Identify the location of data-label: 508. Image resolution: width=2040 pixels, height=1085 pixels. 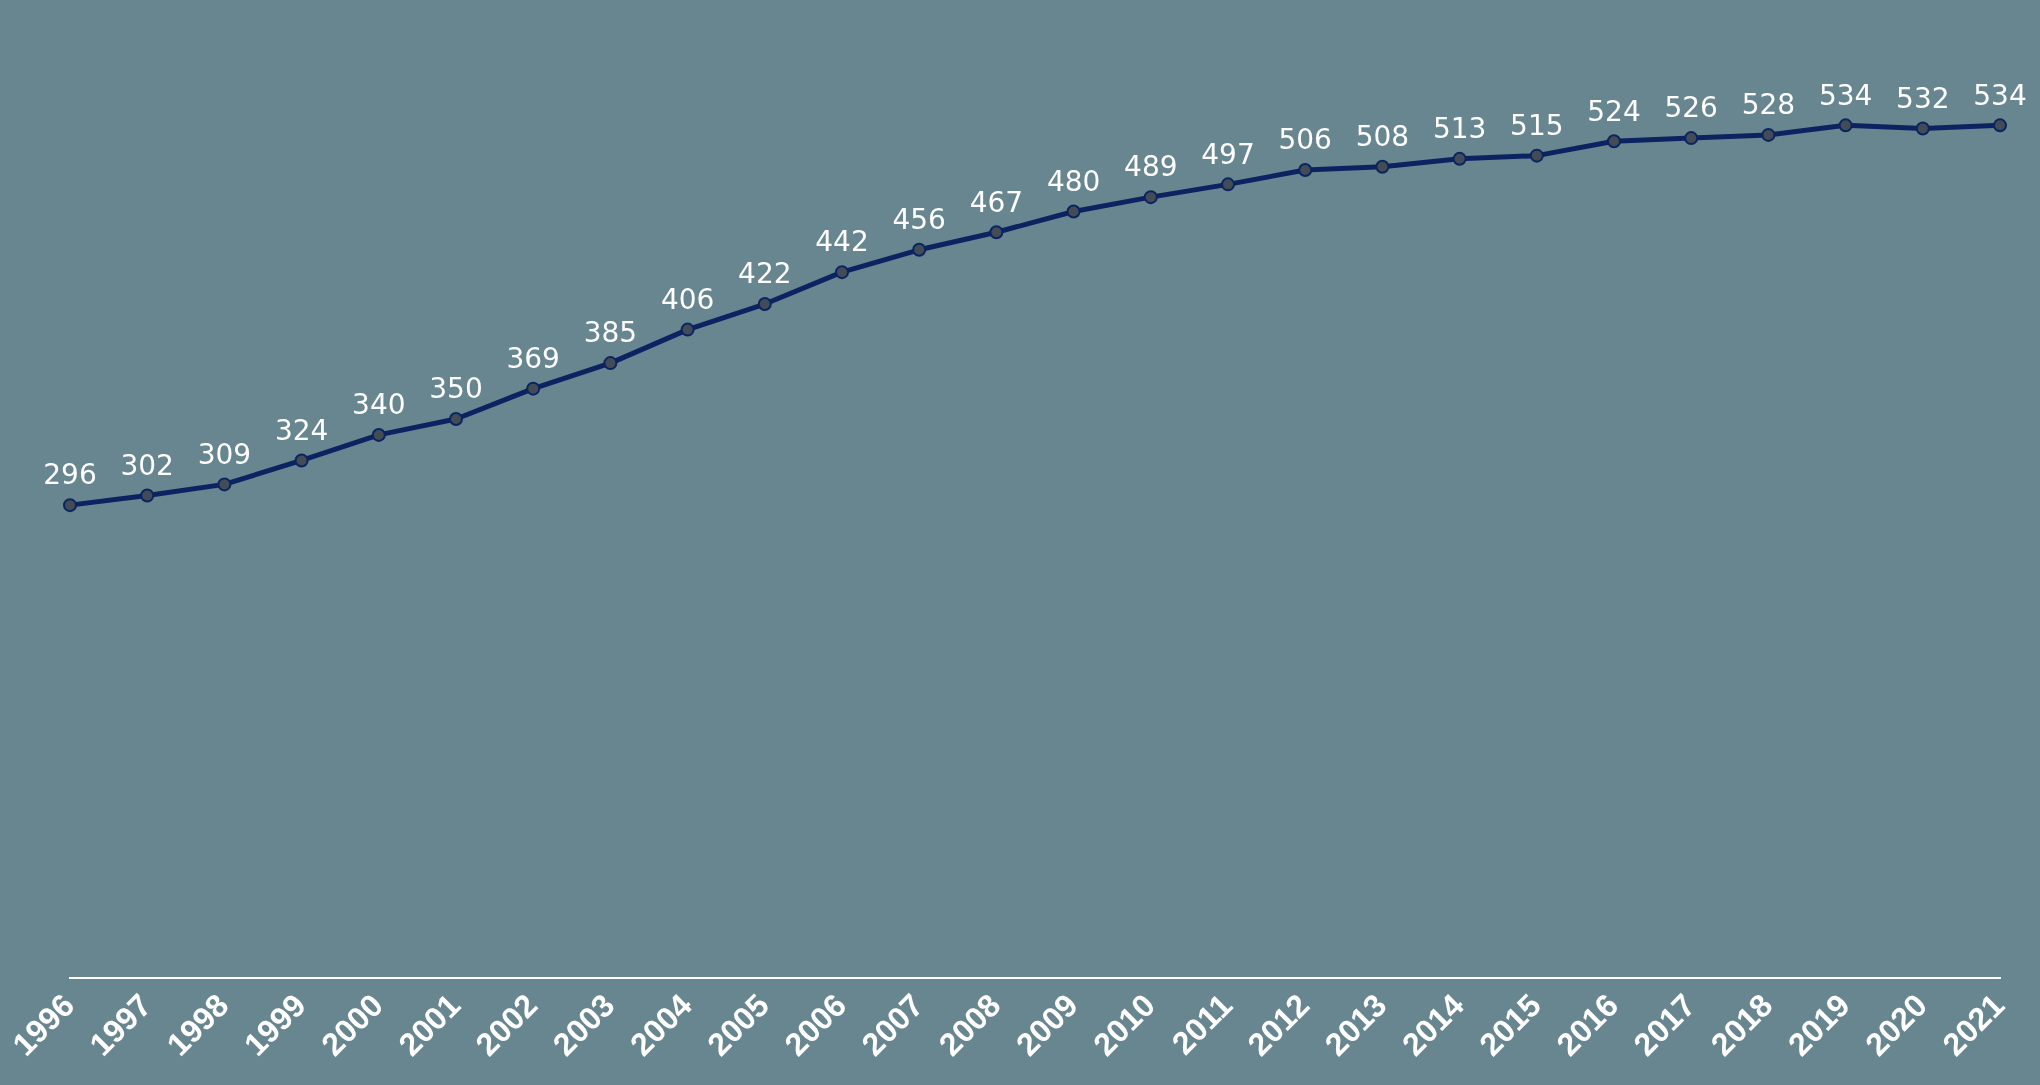
(1382, 137).